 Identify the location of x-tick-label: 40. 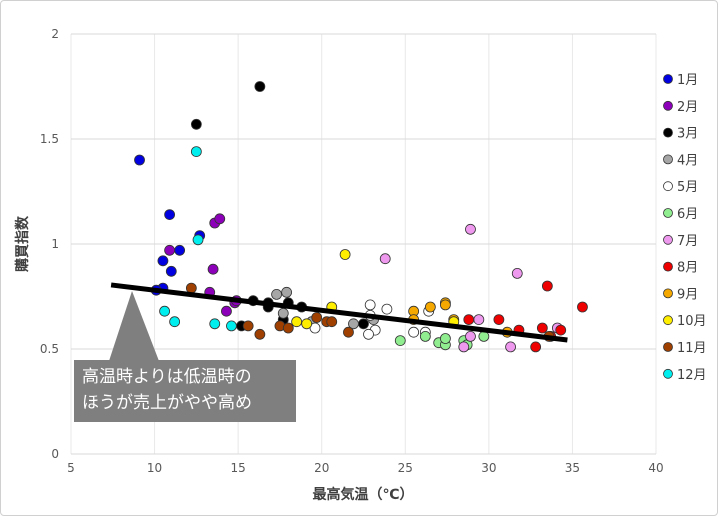
(655, 468).